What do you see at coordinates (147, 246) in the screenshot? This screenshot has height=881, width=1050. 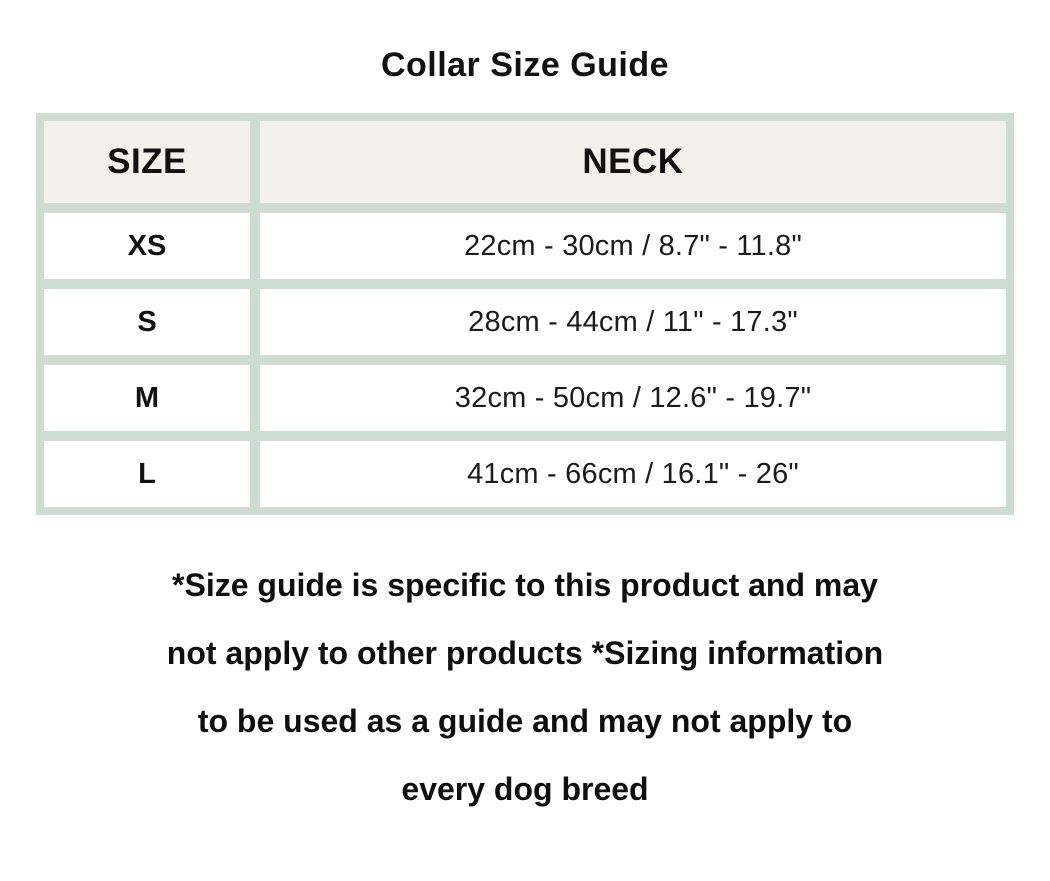 I see `size-cell-xs: XS` at bounding box center [147, 246].